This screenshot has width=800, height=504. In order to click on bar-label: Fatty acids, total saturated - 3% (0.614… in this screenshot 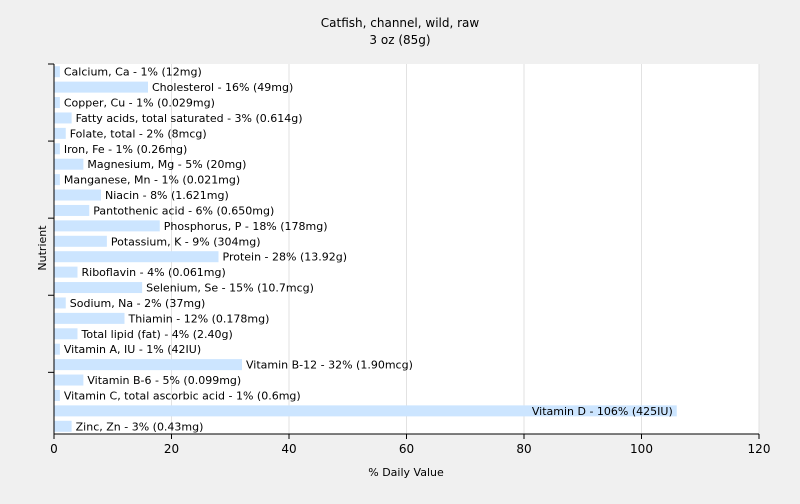, I will do `click(189, 118)`.